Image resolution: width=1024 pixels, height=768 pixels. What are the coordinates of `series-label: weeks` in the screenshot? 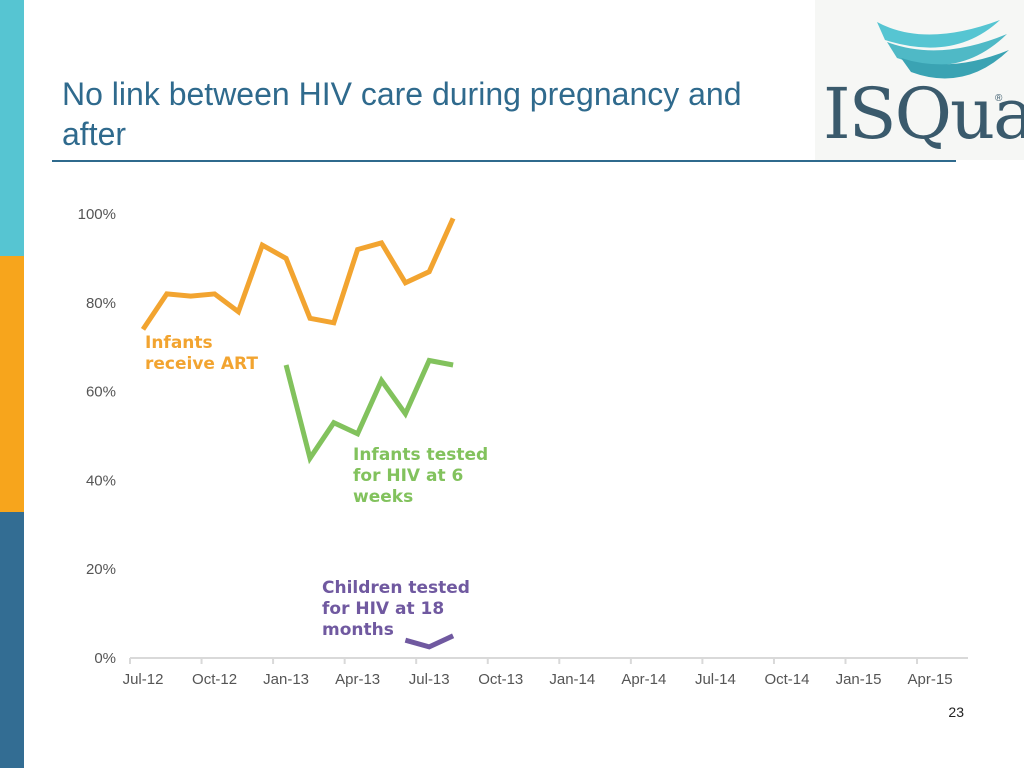 It's located at (383, 497).